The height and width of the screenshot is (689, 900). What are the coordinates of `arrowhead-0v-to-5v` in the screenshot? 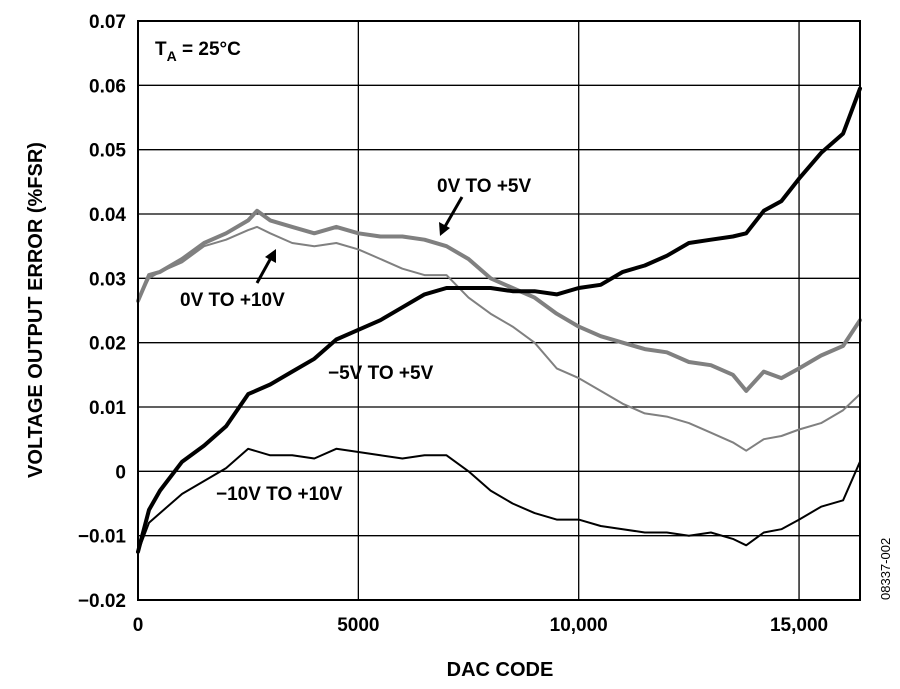 It's located at (444, 229).